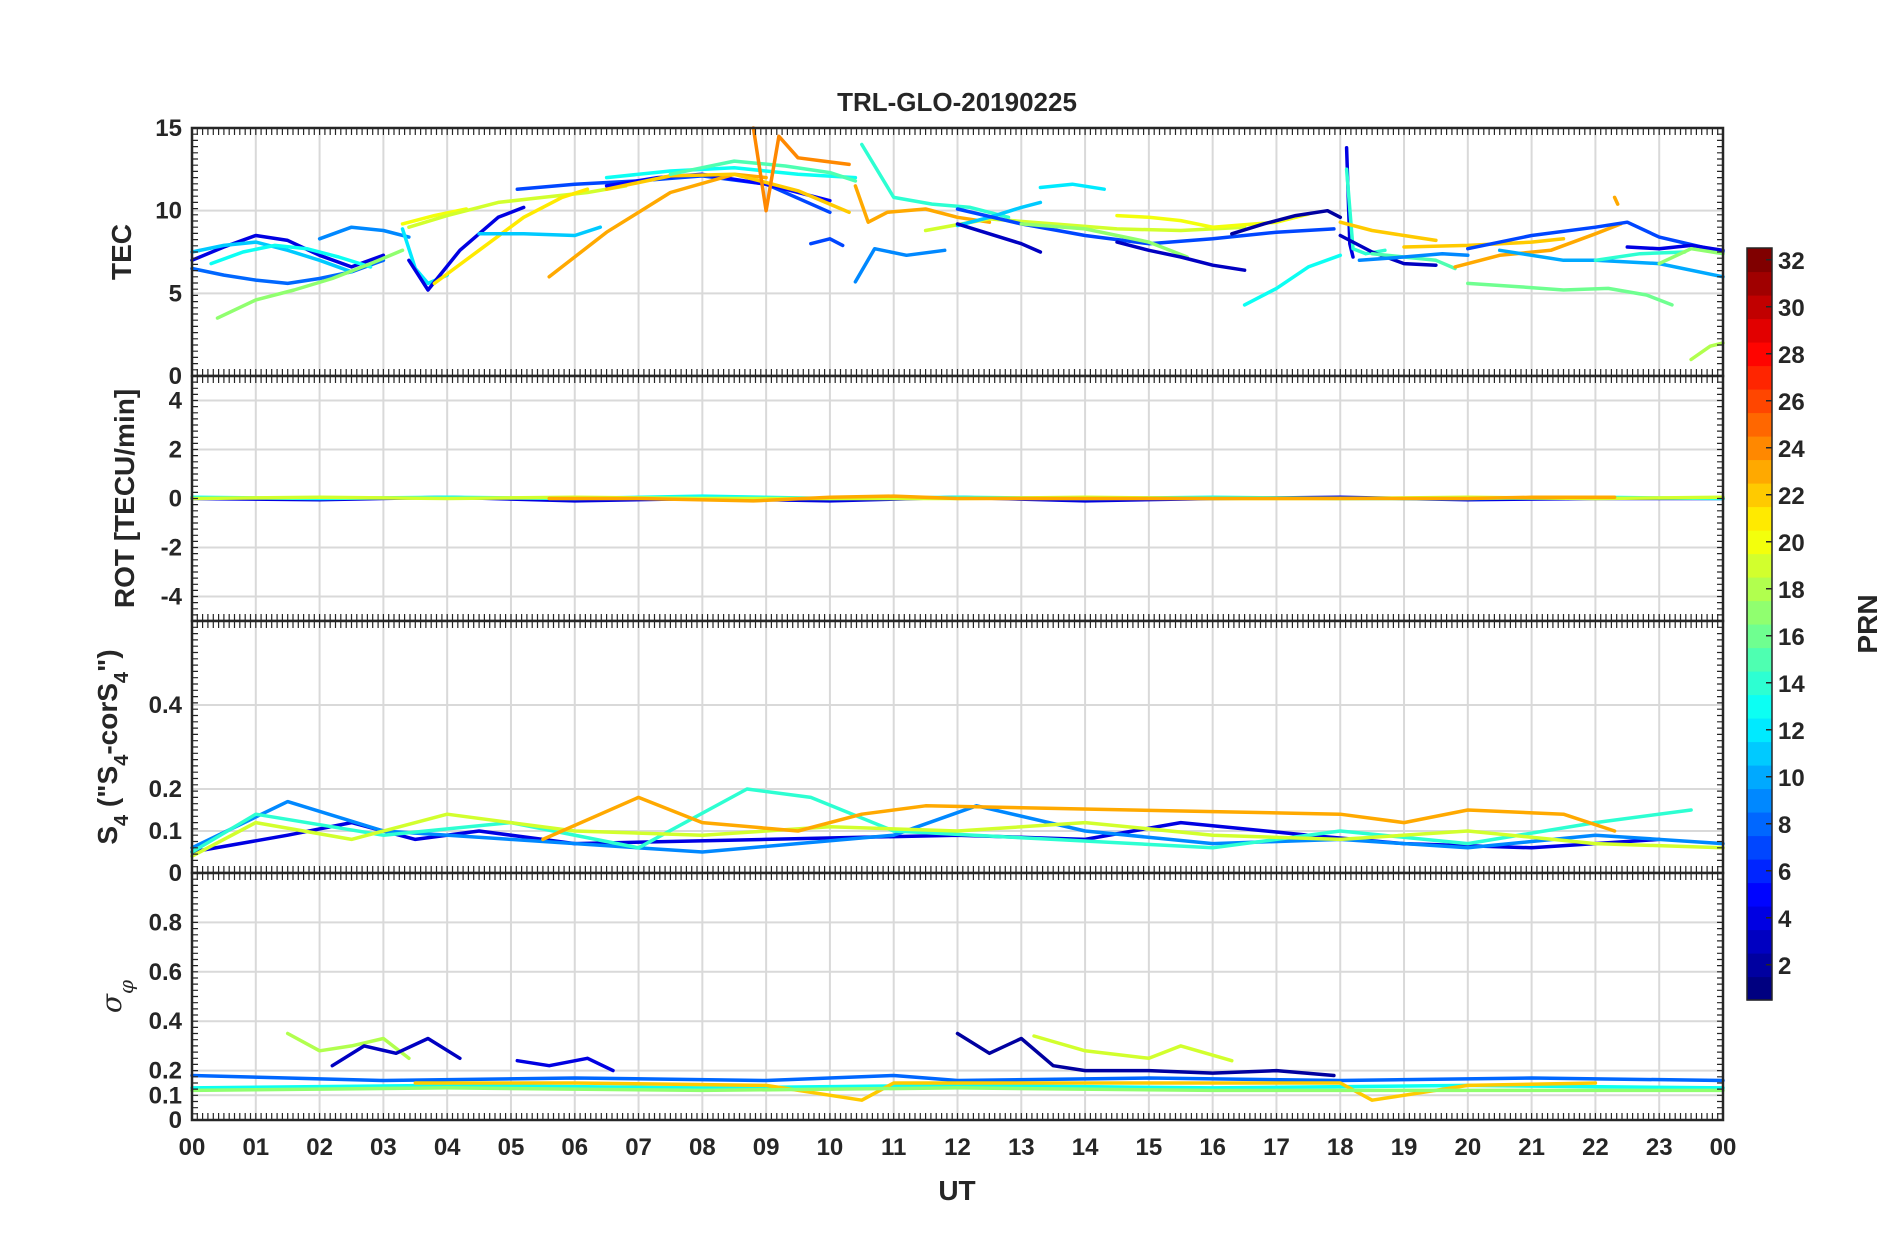  I want to click on y-axis-label: σφ, so click(116, 996).